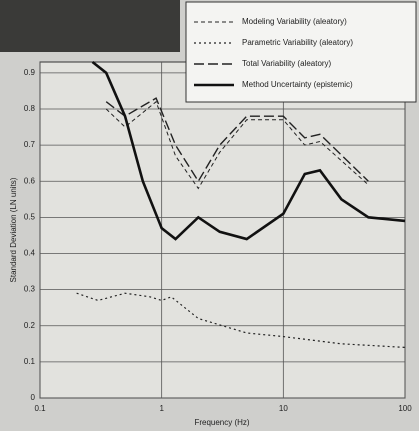 The width and height of the screenshot is (419, 431). What do you see at coordinates (30, 325) in the screenshot?
I see `y-tick-label: 0.2` at bounding box center [30, 325].